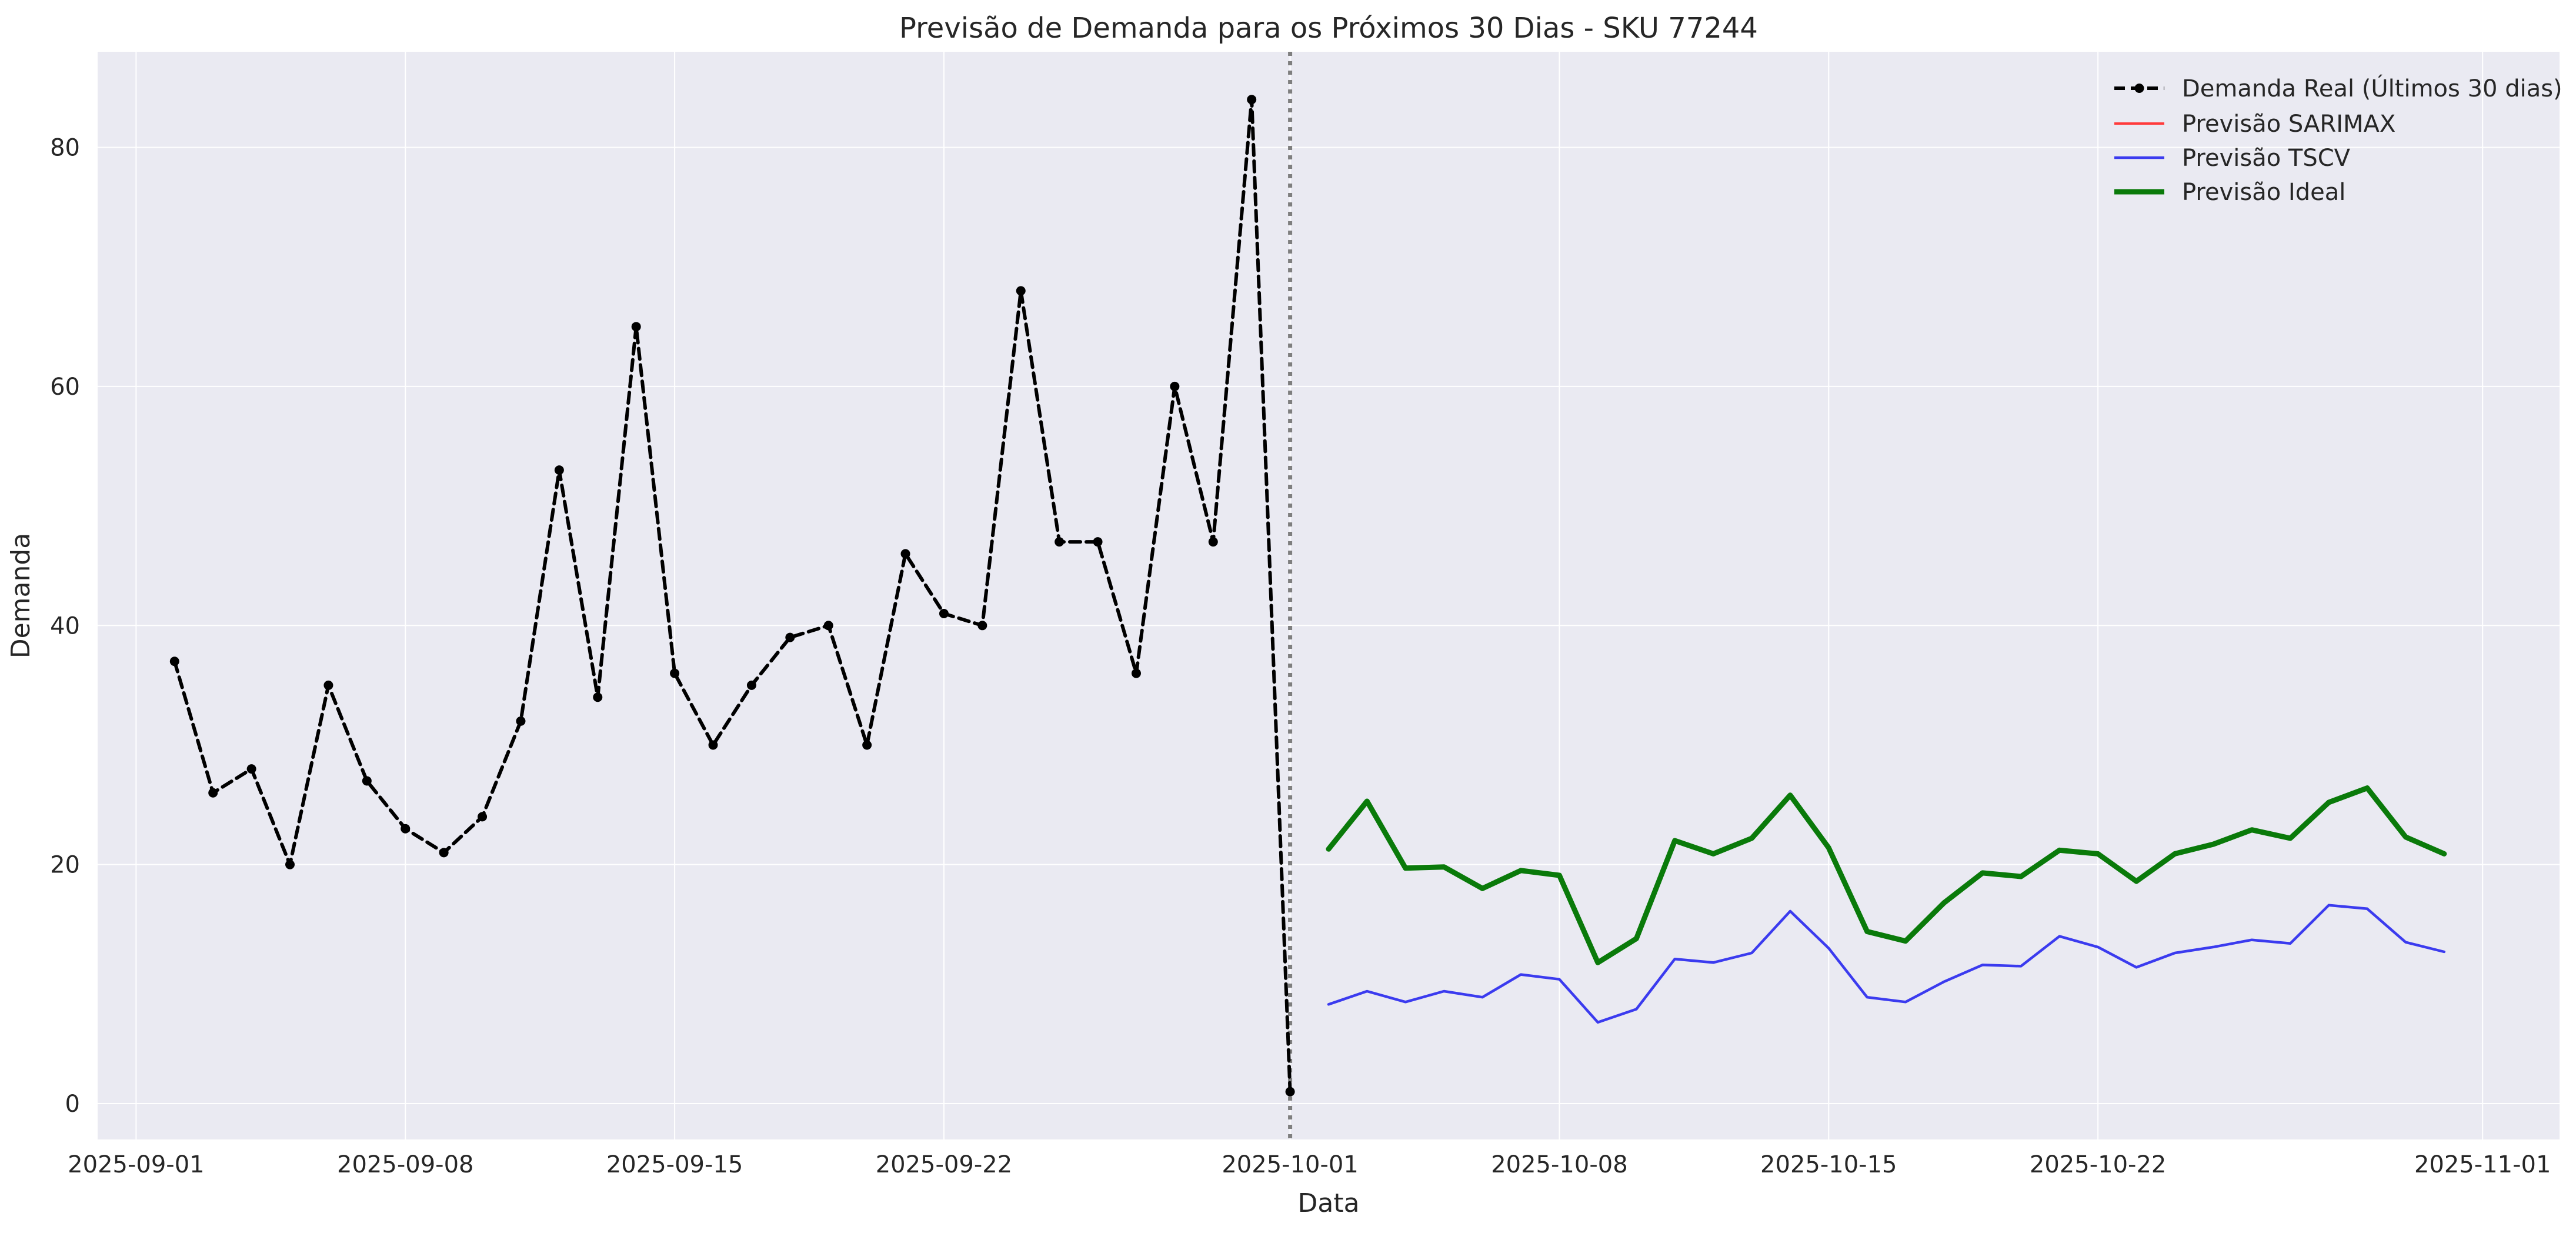 This screenshot has width=2576, height=1233. Describe the element at coordinates (2263, 192) in the screenshot. I see `legend-label-ideal: Previsão Ideal` at that location.